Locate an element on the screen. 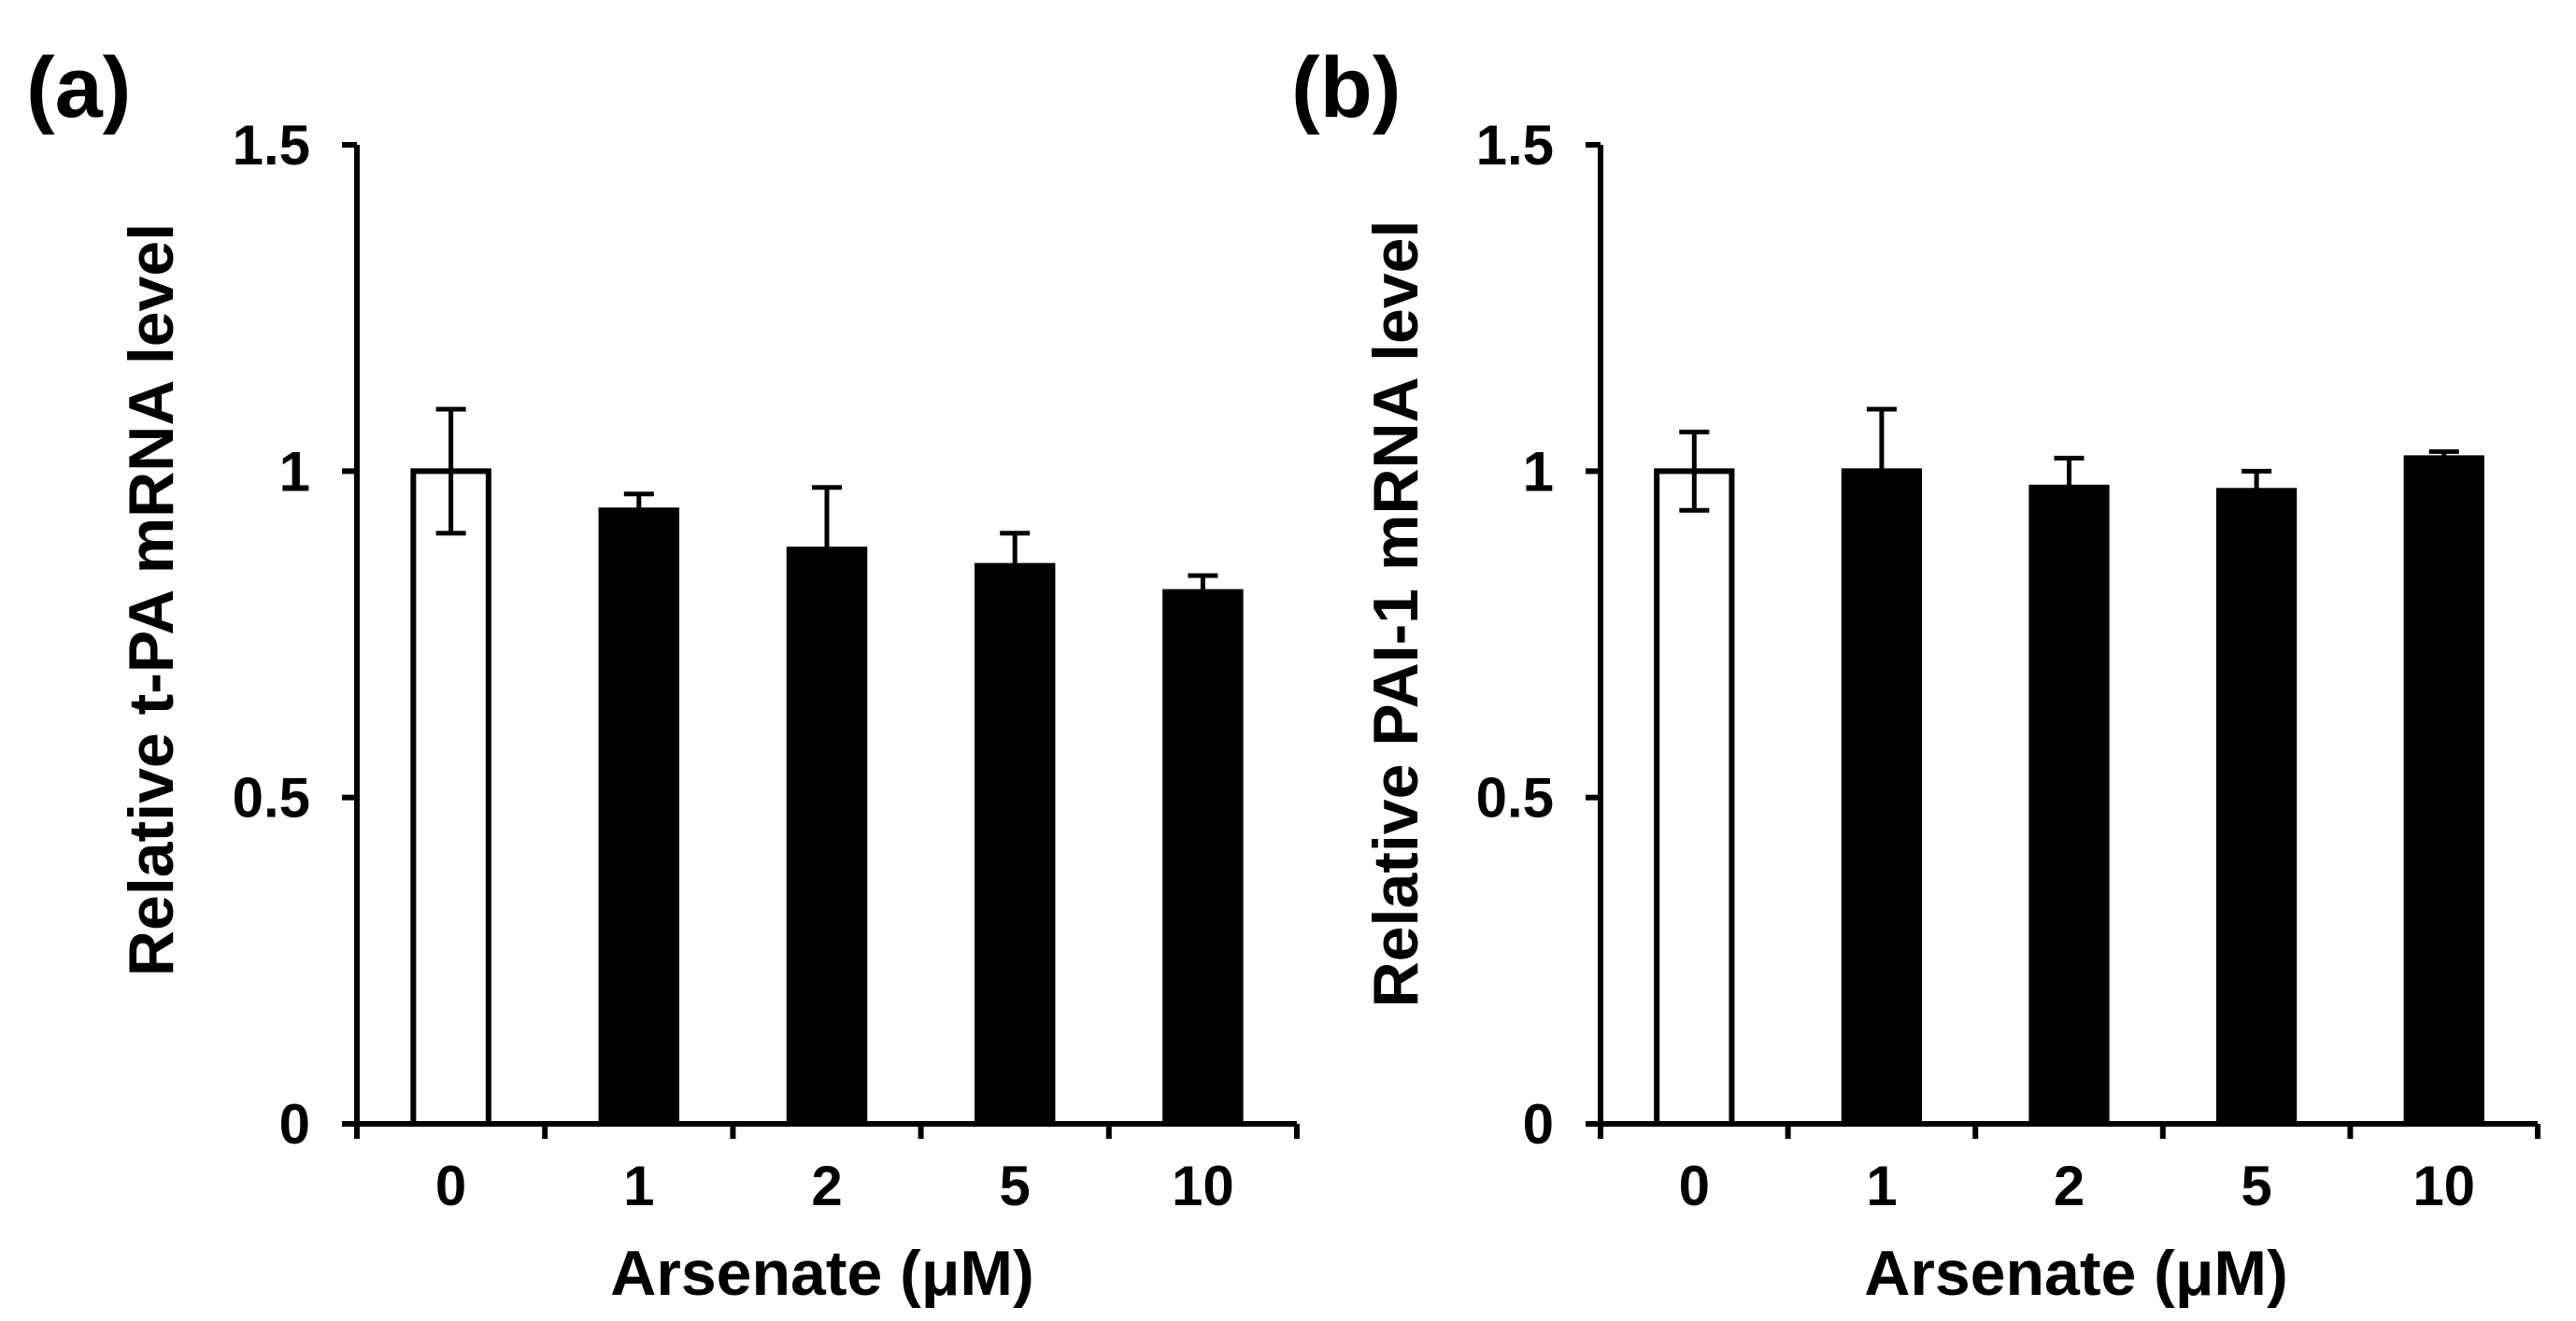  y-axis-label-b: Relative PAI-1 mRNA level is located at coordinates (1396, 614).